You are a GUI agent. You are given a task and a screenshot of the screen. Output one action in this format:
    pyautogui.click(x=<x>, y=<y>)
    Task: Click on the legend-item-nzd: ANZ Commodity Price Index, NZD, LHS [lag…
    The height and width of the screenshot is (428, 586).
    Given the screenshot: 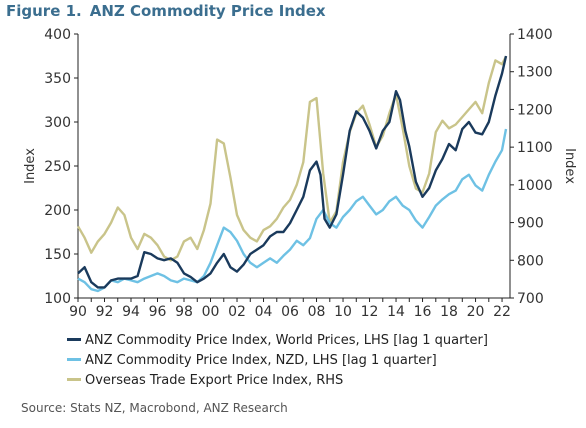 What is the action you would take?
    pyautogui.click(x=277, y=361)
    